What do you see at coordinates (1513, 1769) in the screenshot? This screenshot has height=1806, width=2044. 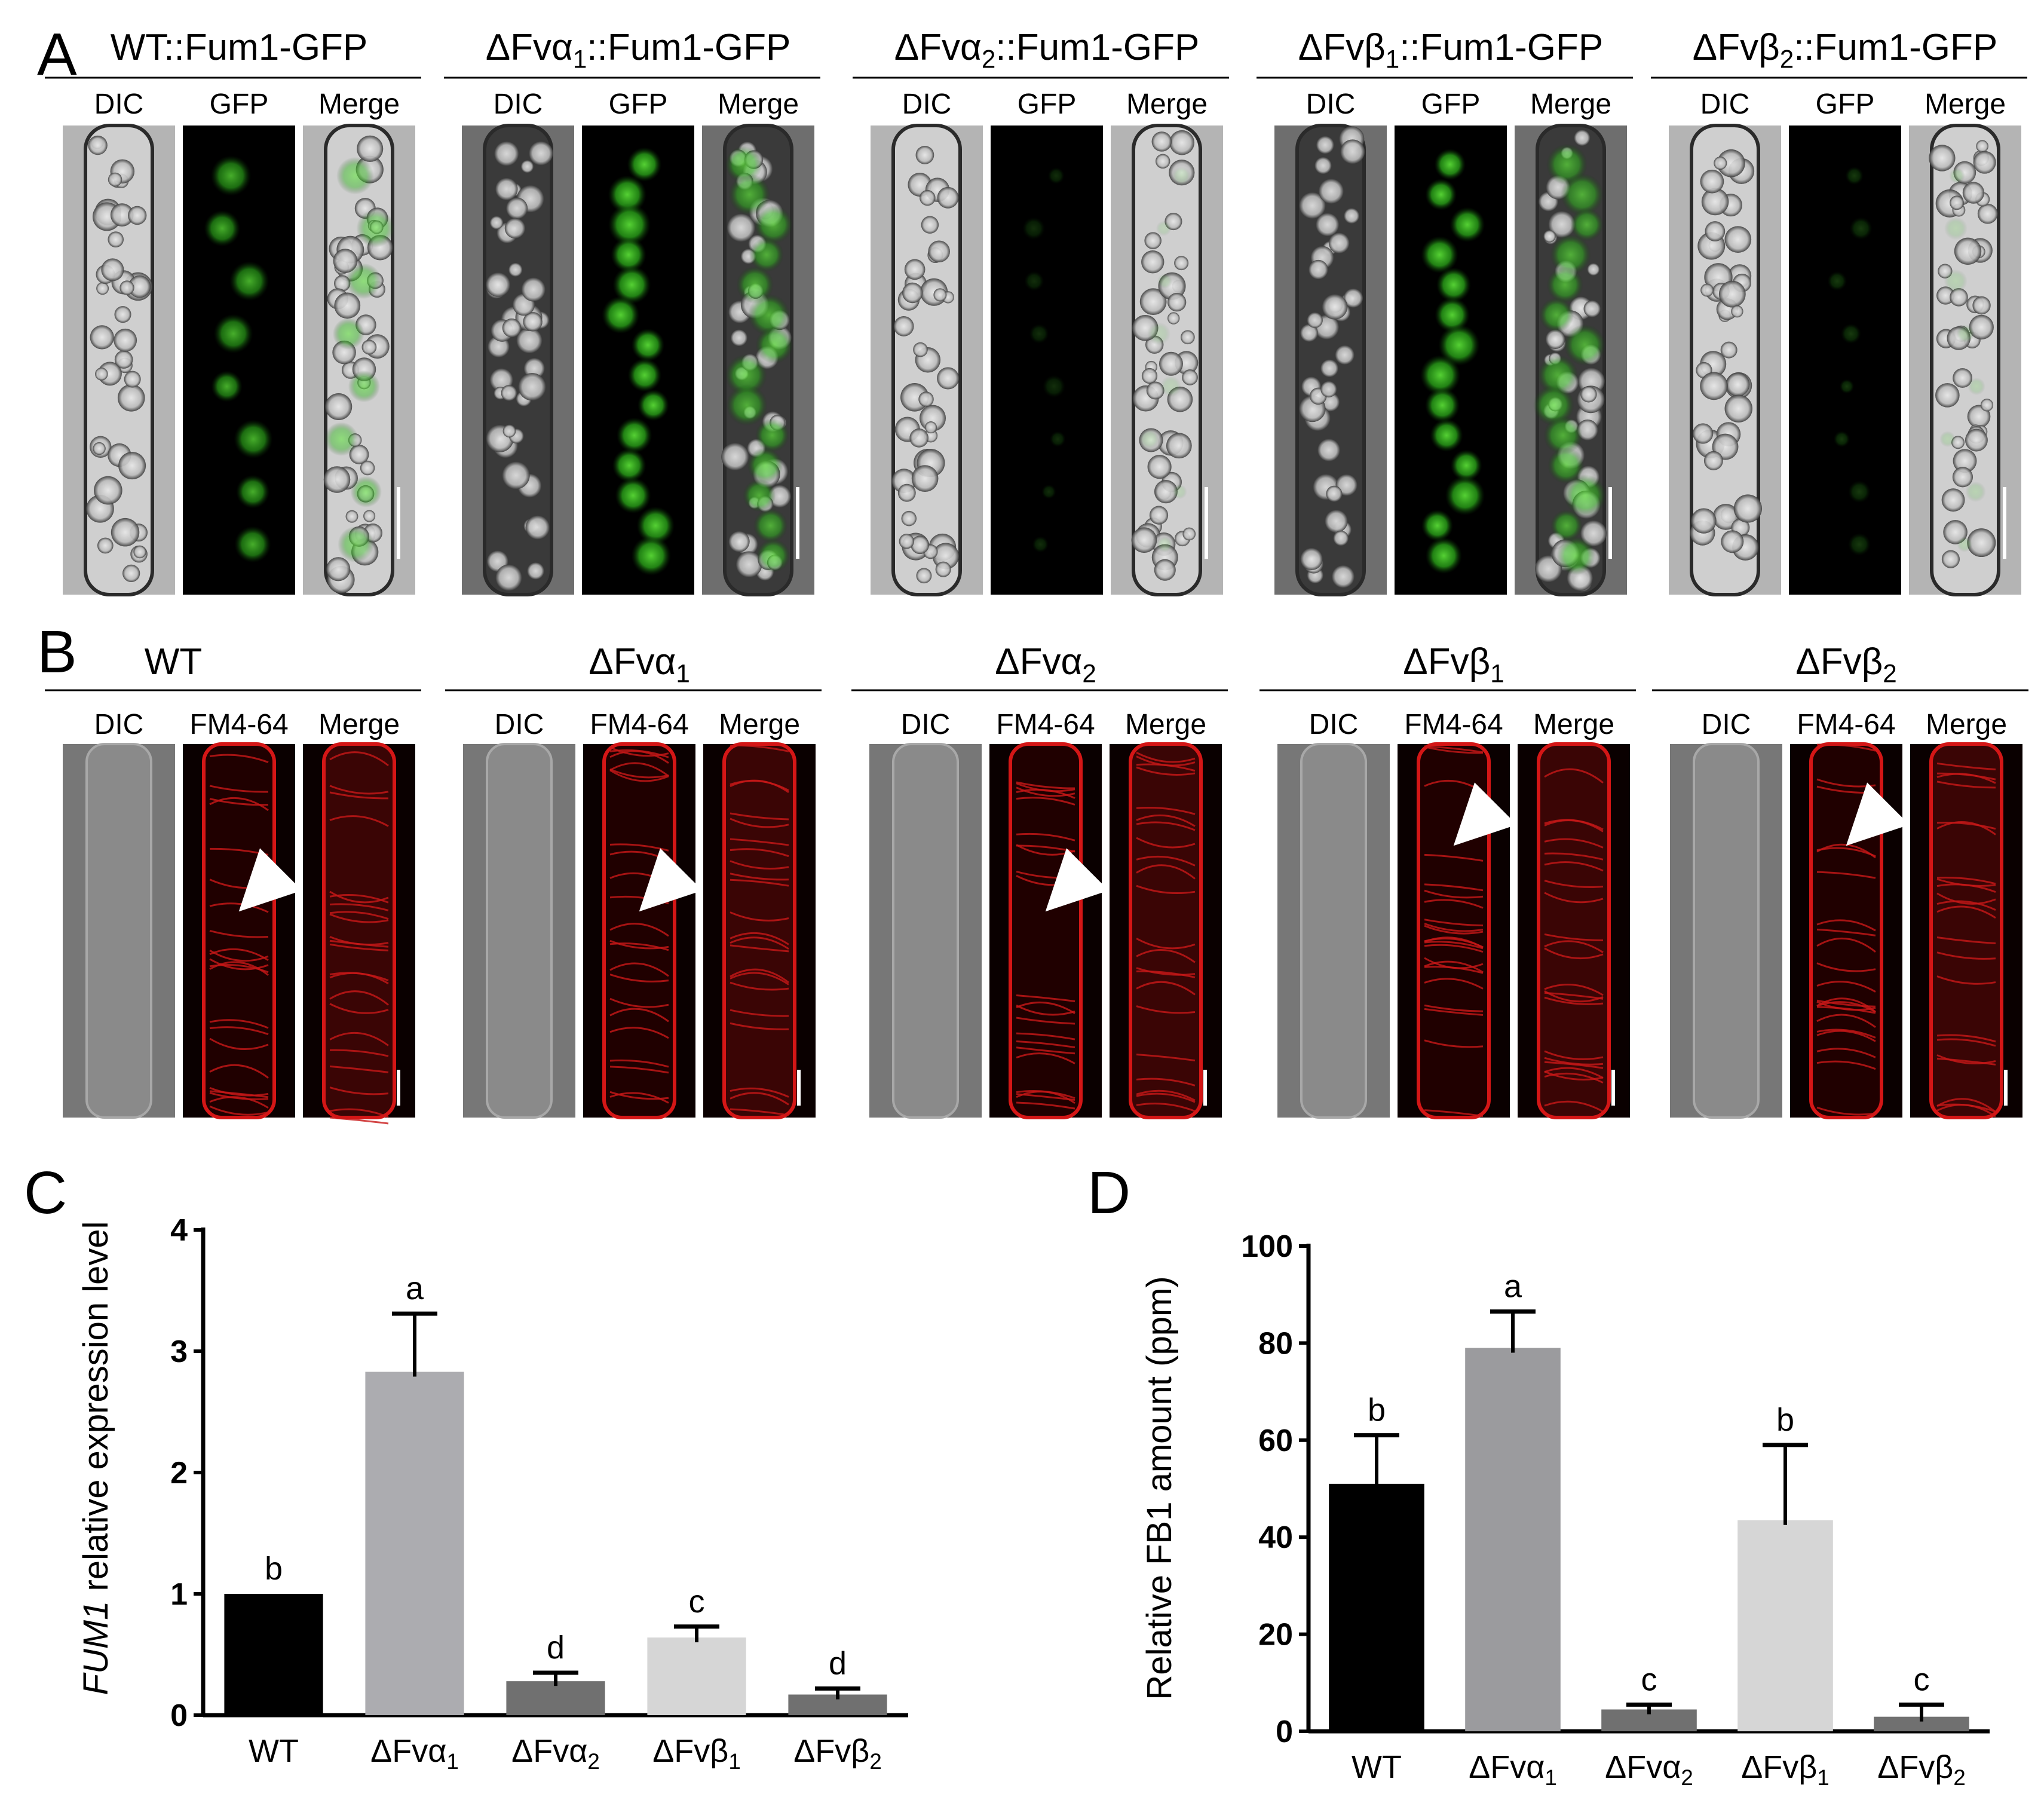 I see `x-tick-label: ΔFvα1` at bounding box center [1513, 1769].